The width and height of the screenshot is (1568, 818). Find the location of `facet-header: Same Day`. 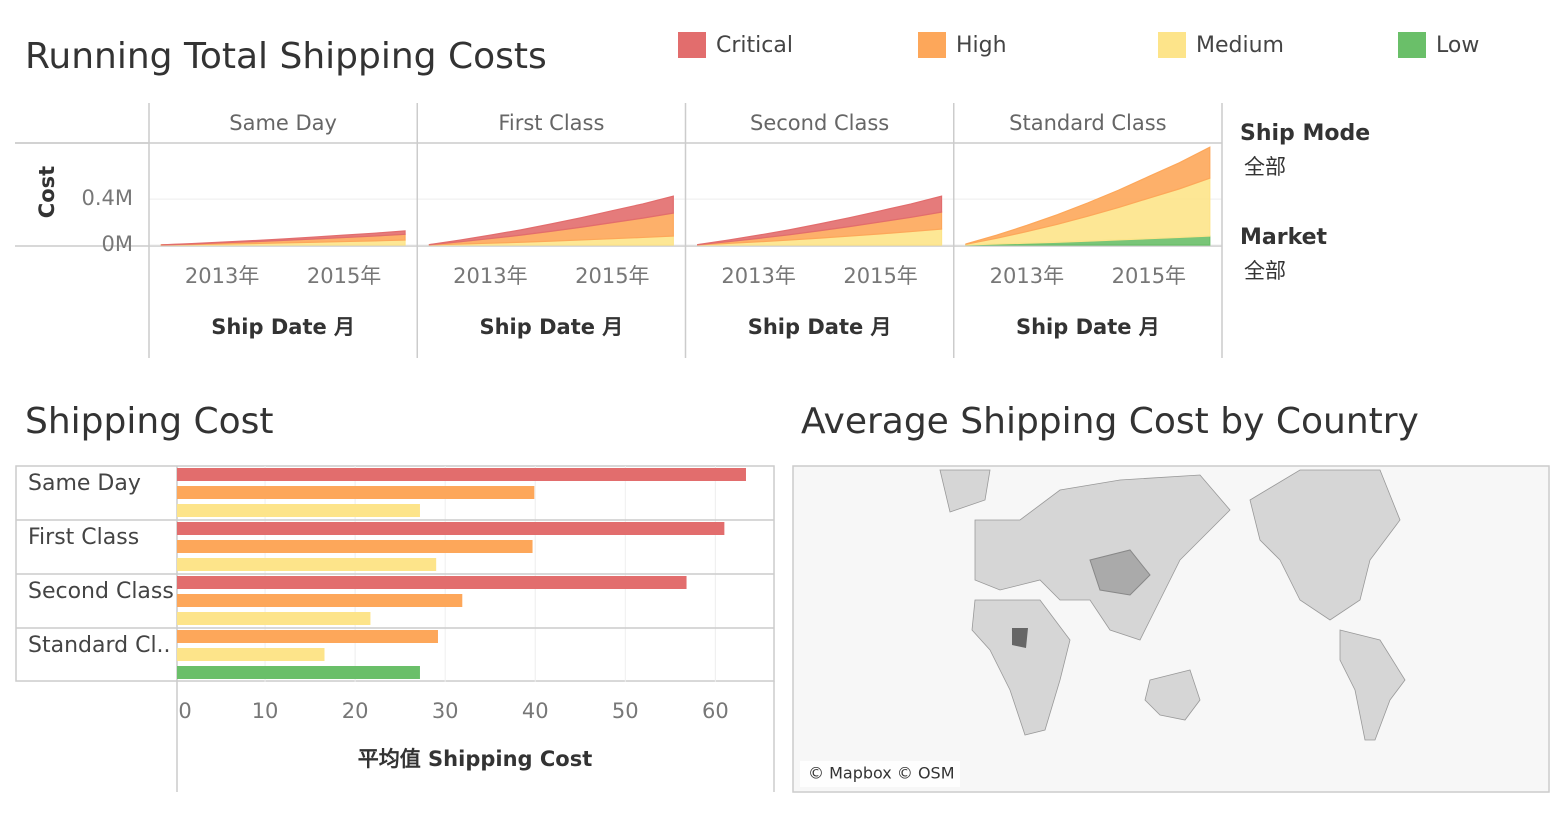

facet-header: Same Day is located at coordinates (283, 123).